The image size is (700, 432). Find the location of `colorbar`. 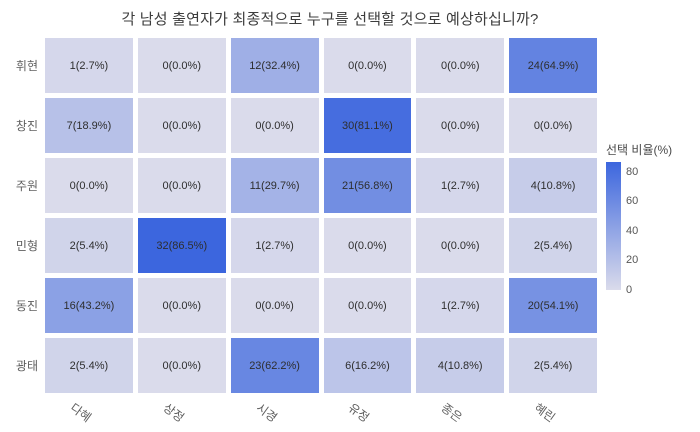

colorbar is located at coordinates (613, 226).